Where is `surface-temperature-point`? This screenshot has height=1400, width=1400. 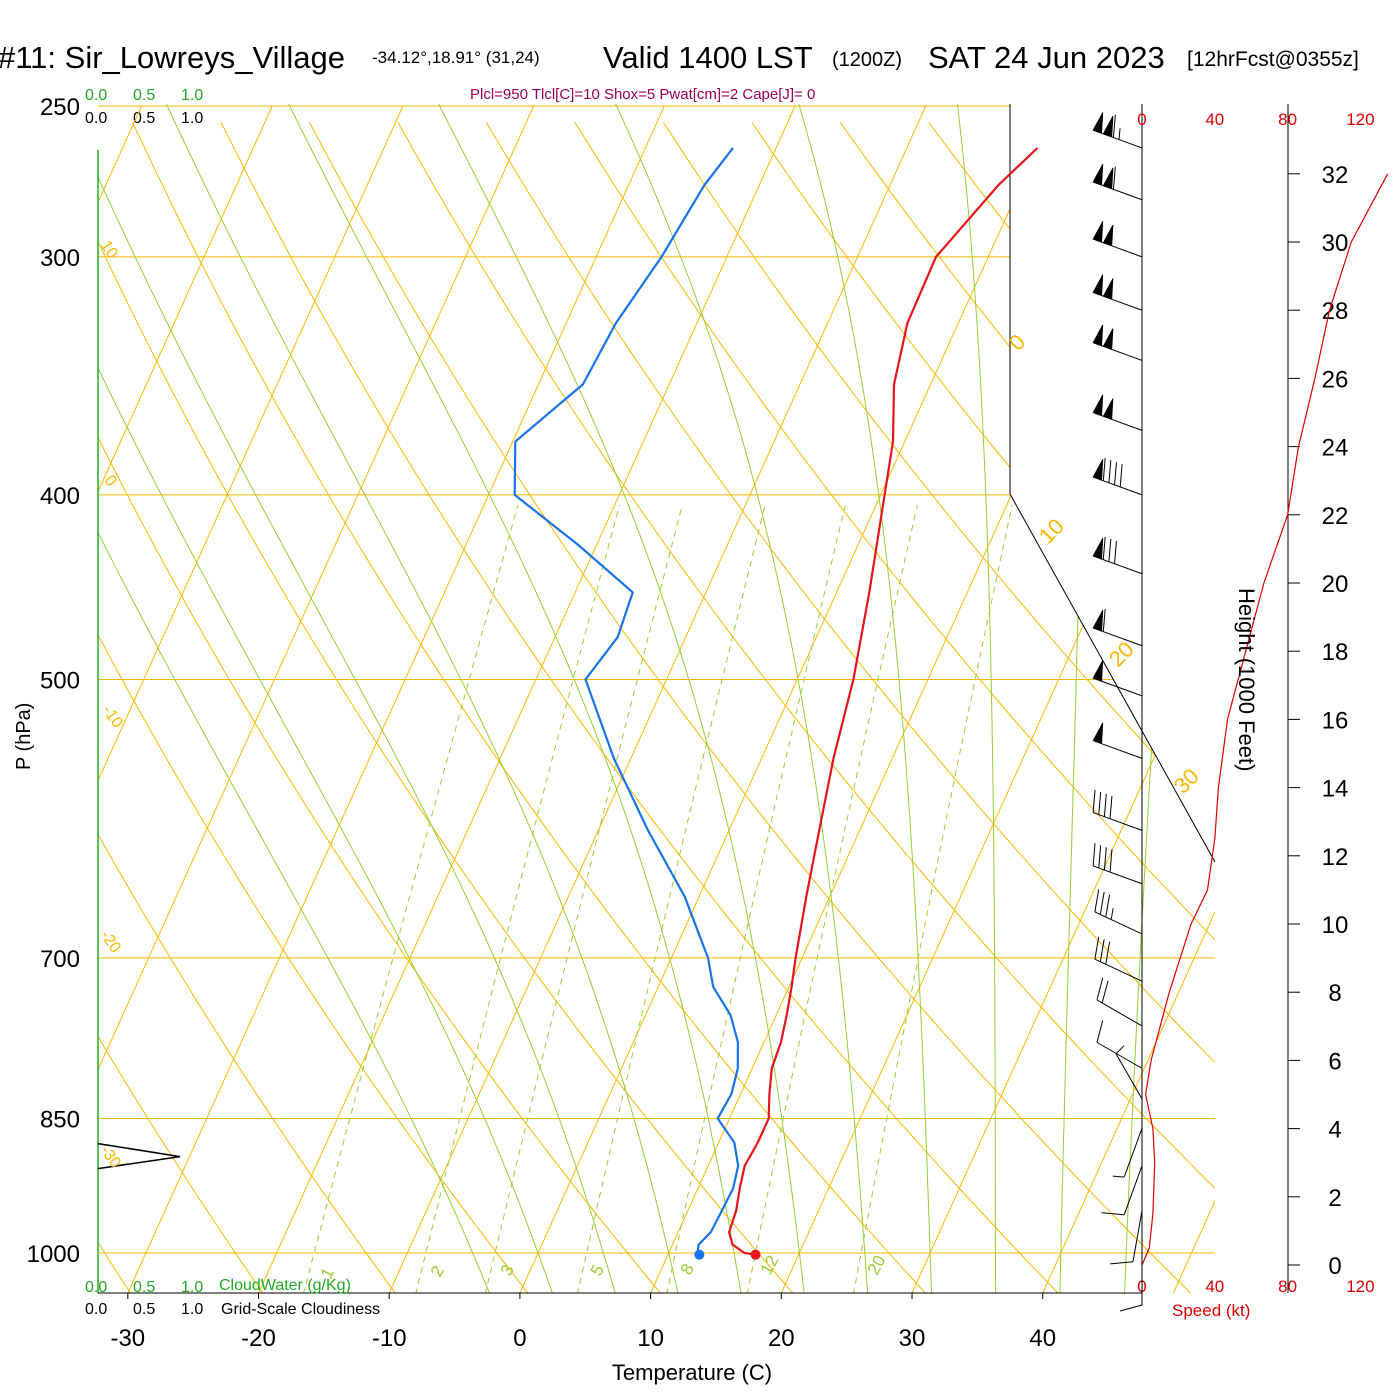 surface-temperature-point is located at coordinates (755, 1254).